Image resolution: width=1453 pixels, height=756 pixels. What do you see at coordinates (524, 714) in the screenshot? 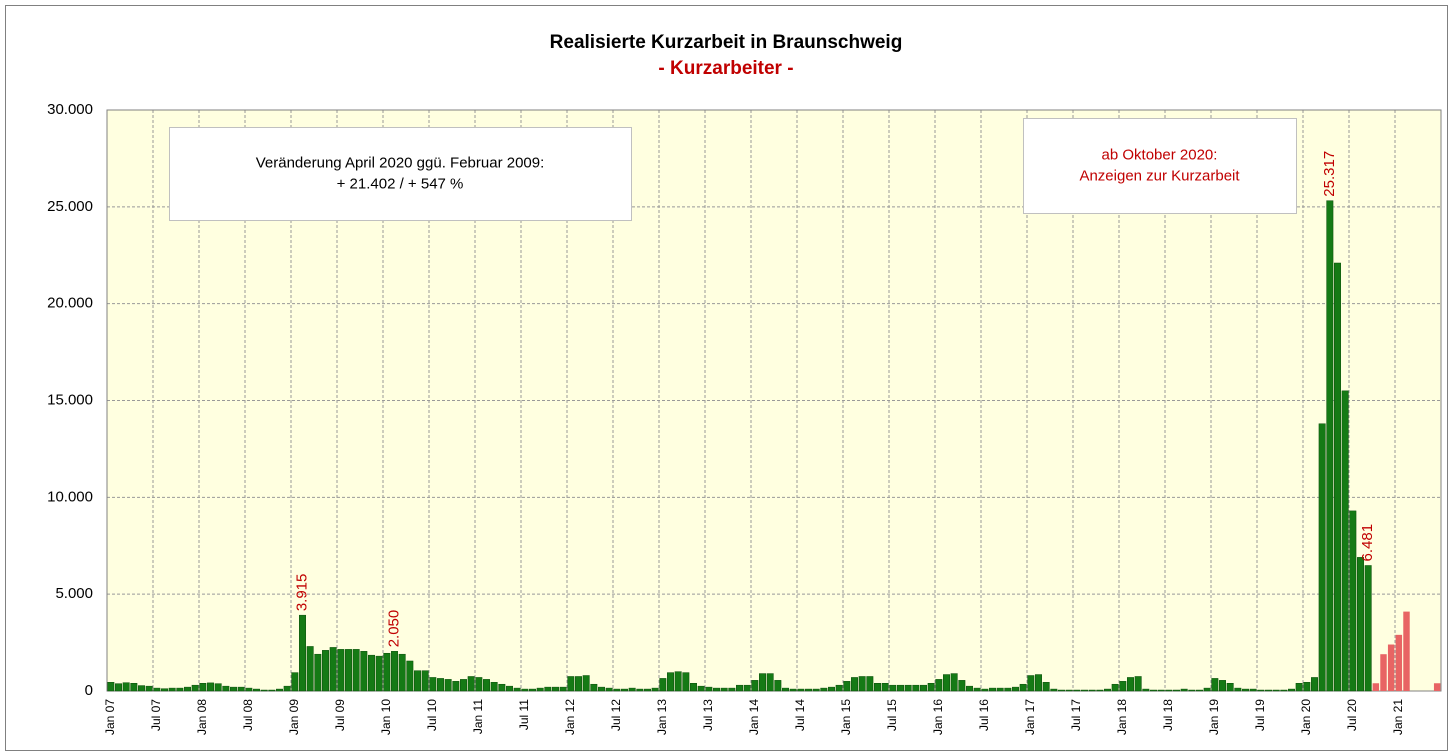
I see `x-tick-label: Jul 11` at bounding box center [524, 714].